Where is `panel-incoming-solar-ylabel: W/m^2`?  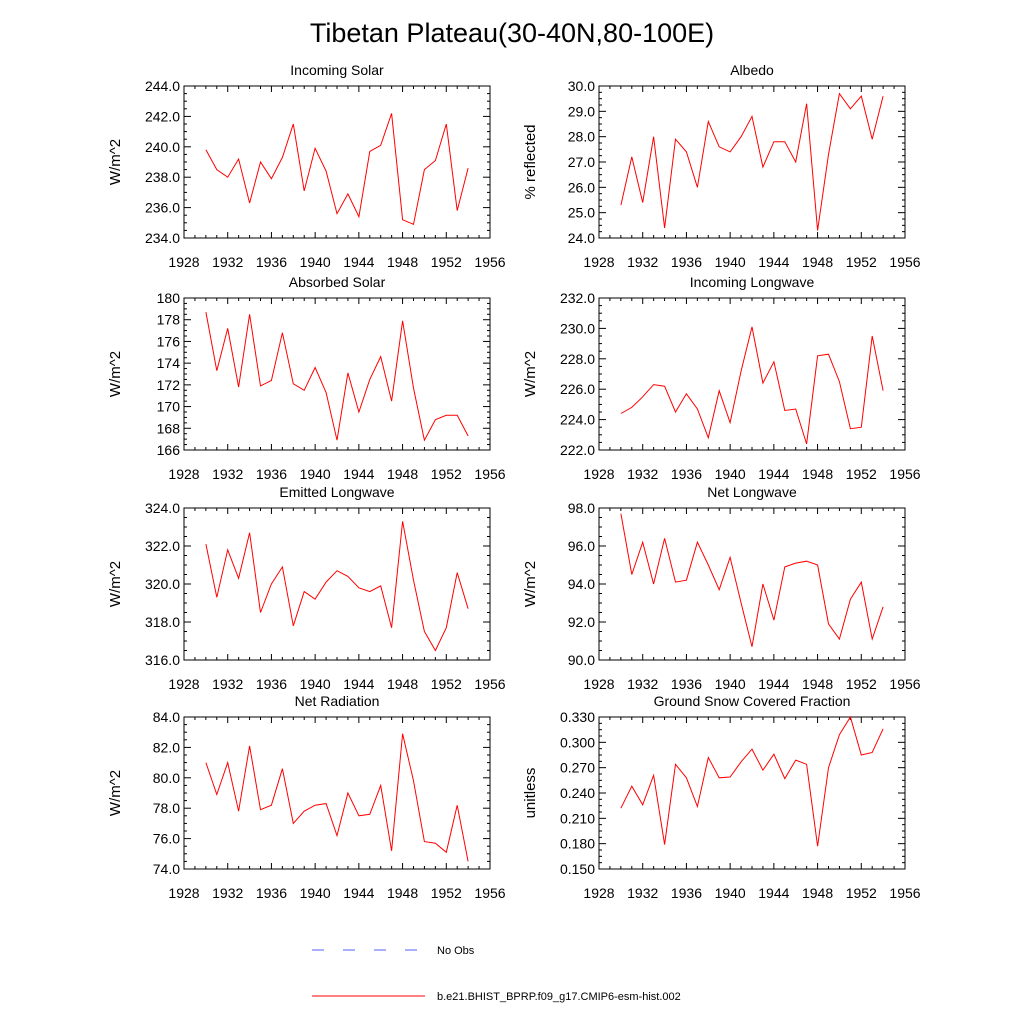 panel-incoming-solar-ylabel: W/m^2 is located at coordinates (115, 162).